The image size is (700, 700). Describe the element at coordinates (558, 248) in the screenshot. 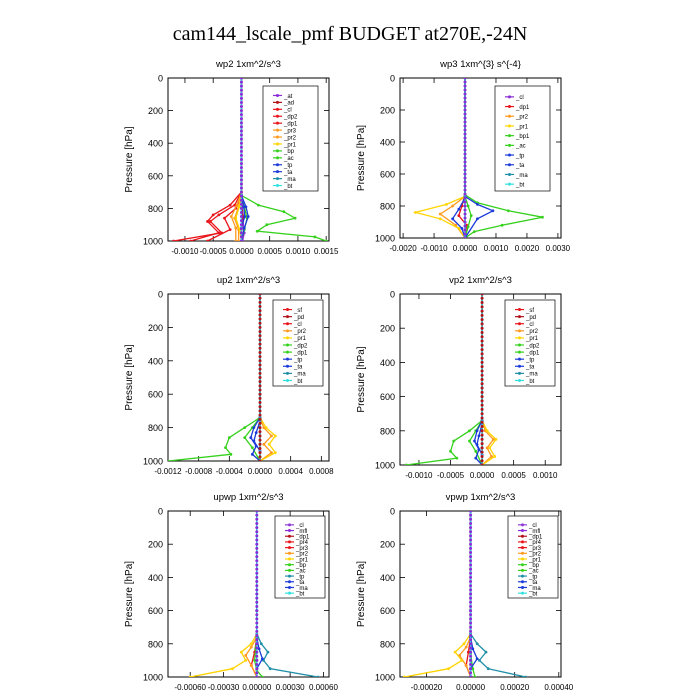

I see `x-tick-label: 0.0030` at that location.